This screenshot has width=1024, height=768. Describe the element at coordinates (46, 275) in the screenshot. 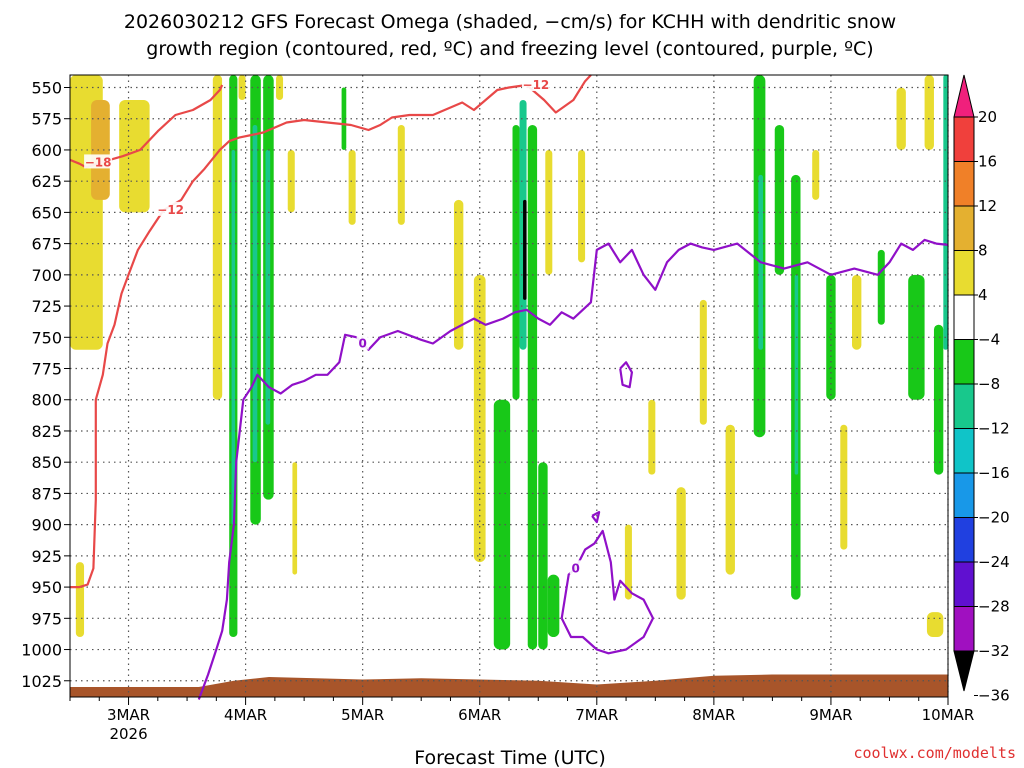

I see `ytick-label-700: 700` at that location.